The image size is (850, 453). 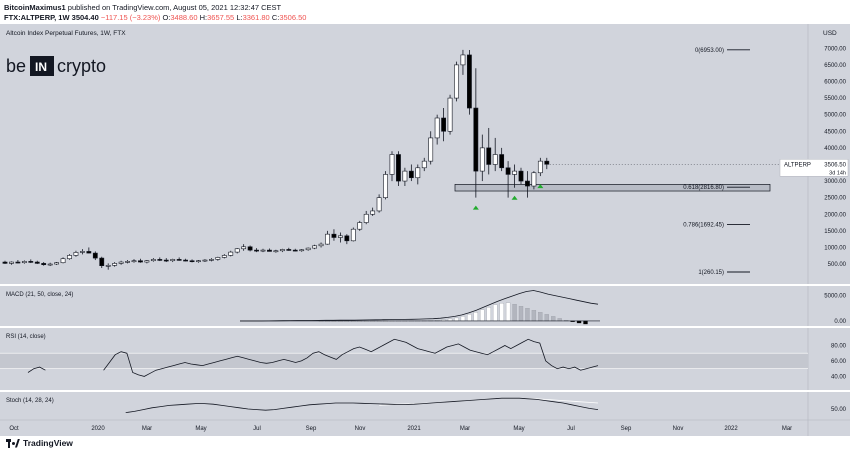 What do you see at coordinates (835, 66) in the screenshot?
I see `price-tick-label: 6500.00` at bounding box center [835, 66].